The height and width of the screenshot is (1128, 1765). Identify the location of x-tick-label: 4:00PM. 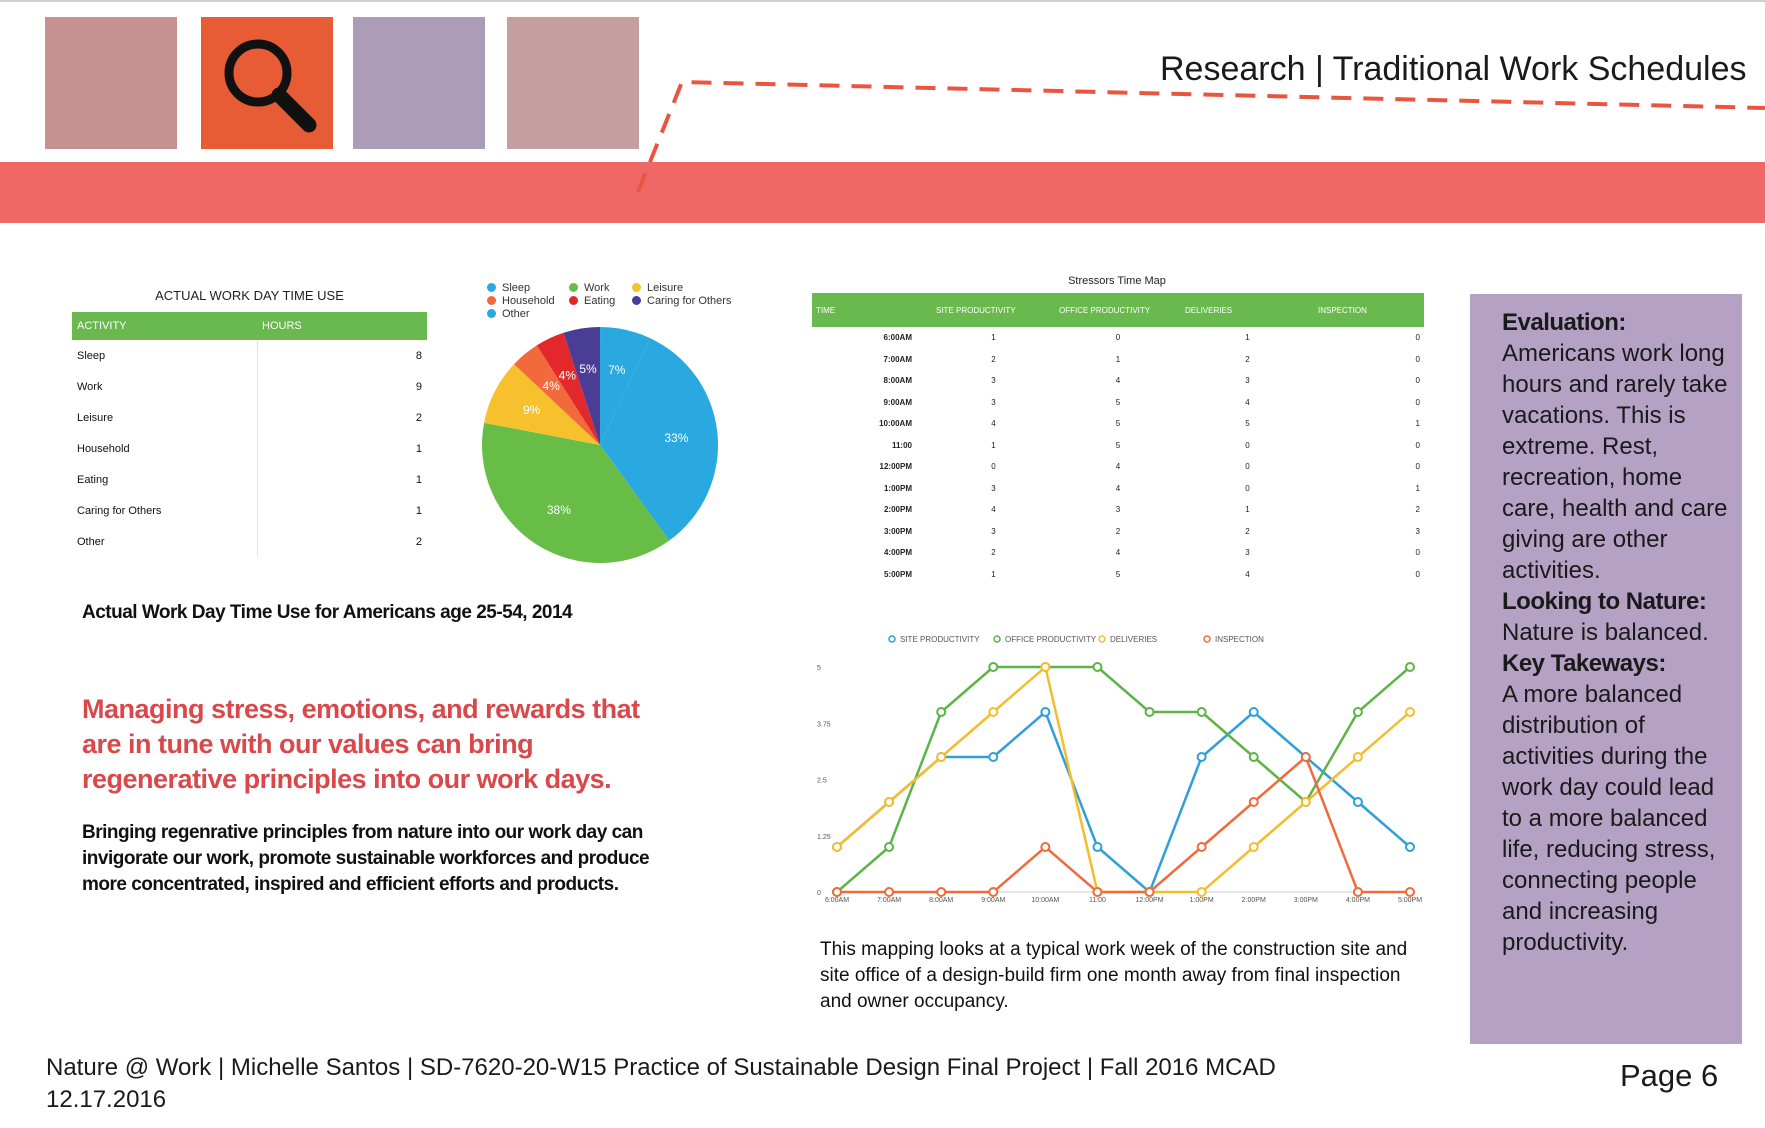
(1358, 900).